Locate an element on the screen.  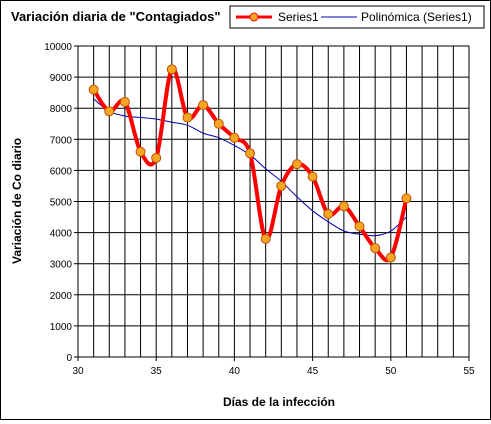
y-tick-label: 6000 is located at coordinates (61, 171).